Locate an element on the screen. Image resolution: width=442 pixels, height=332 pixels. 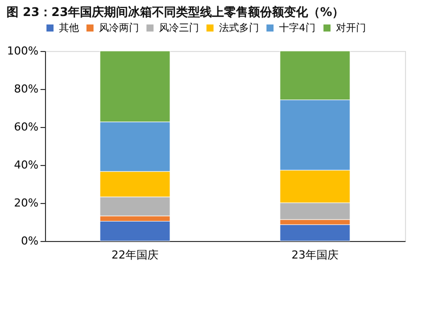
legend-label: 法式多门 is located at coordinates (239, 28).